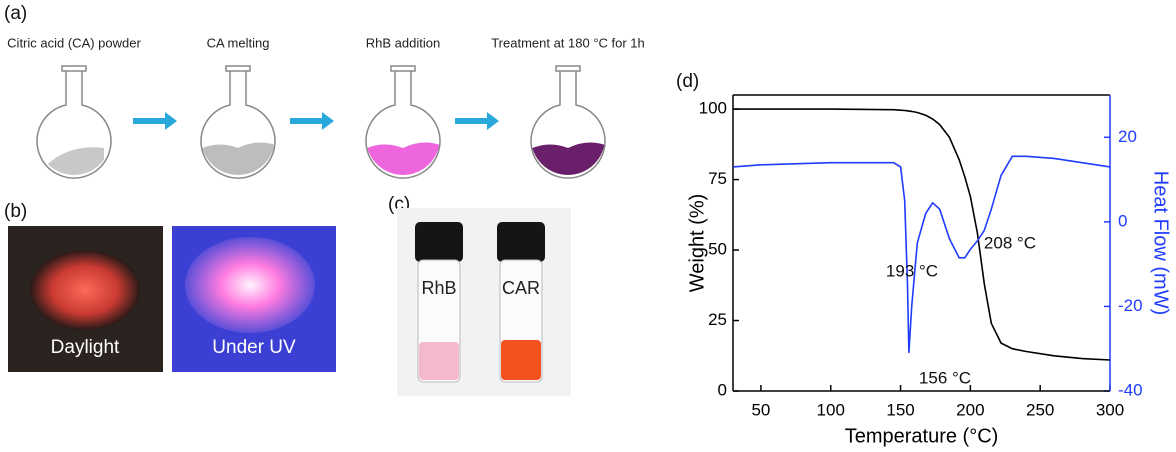 The height and width of the screenshot is (452, 1176). Describe the element at coordinates (1161, 243) in the screenshot. I see `y2-axis-label: Heat Flow (mW)` at that location.